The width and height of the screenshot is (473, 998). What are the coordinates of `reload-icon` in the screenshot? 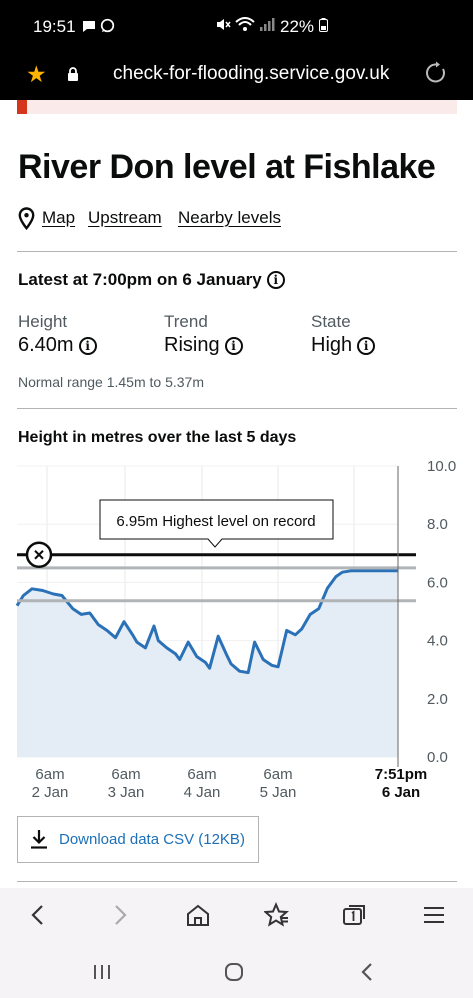 It's located at (436, 73).